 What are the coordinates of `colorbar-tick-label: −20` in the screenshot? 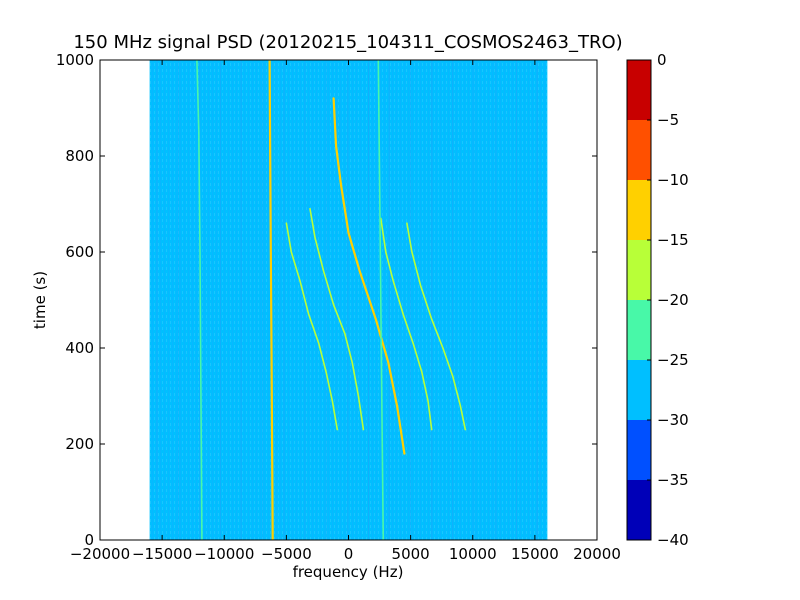 It's located at (673, 300).